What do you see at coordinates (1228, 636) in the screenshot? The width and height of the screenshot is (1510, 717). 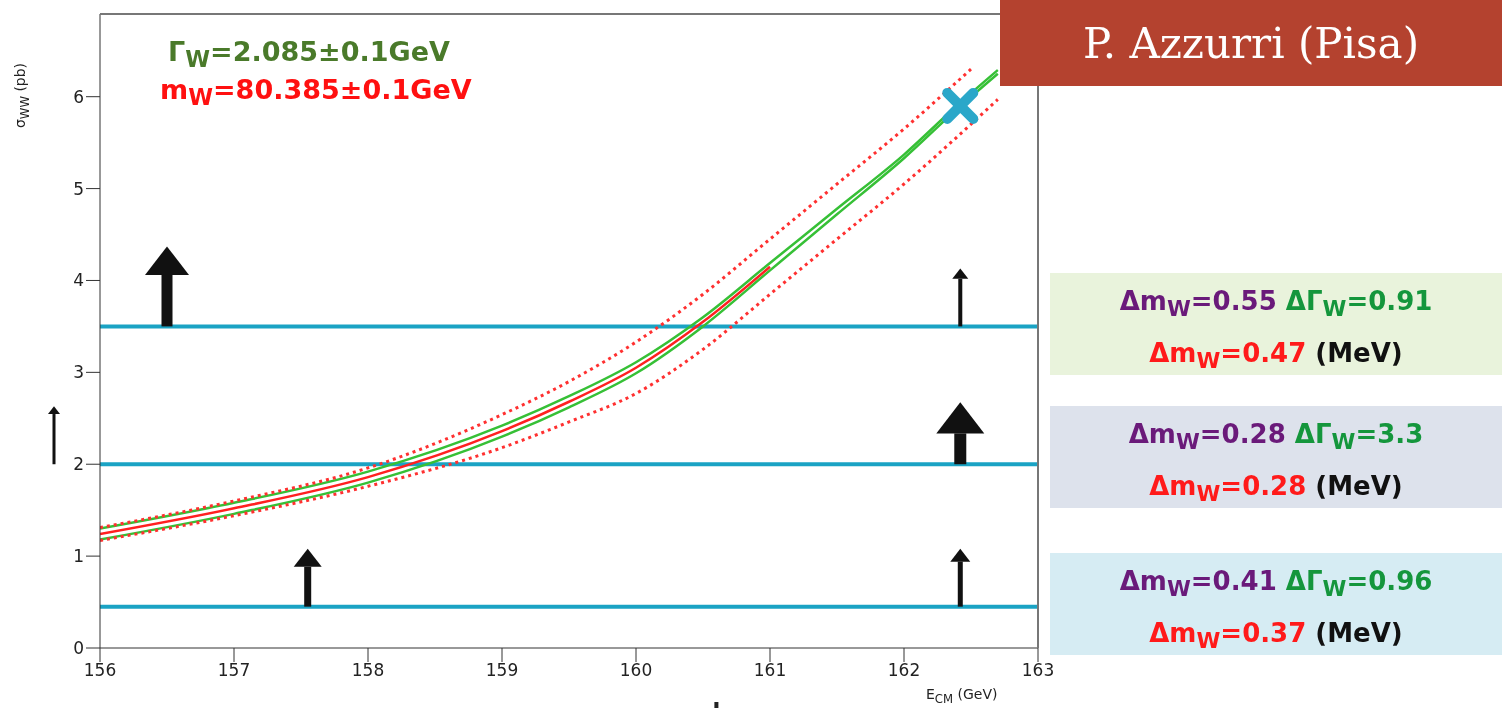 I see `text: Δm$_{W}$=0.37` at bounding box center [1228, 636].